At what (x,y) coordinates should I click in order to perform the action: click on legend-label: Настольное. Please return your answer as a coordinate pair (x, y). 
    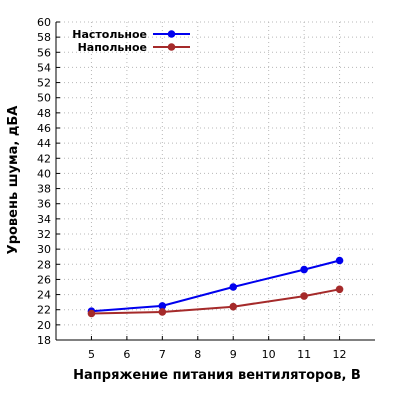
    Looking at the image, I should click on (109, 34).